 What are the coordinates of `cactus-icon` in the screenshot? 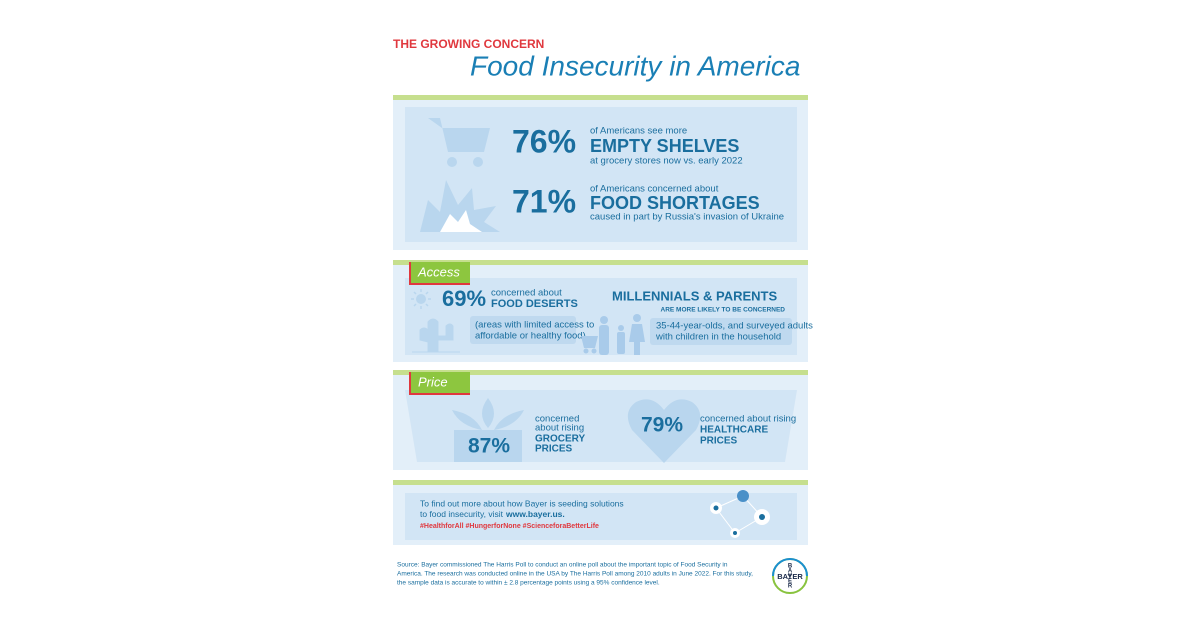 It's located at (436, 335).